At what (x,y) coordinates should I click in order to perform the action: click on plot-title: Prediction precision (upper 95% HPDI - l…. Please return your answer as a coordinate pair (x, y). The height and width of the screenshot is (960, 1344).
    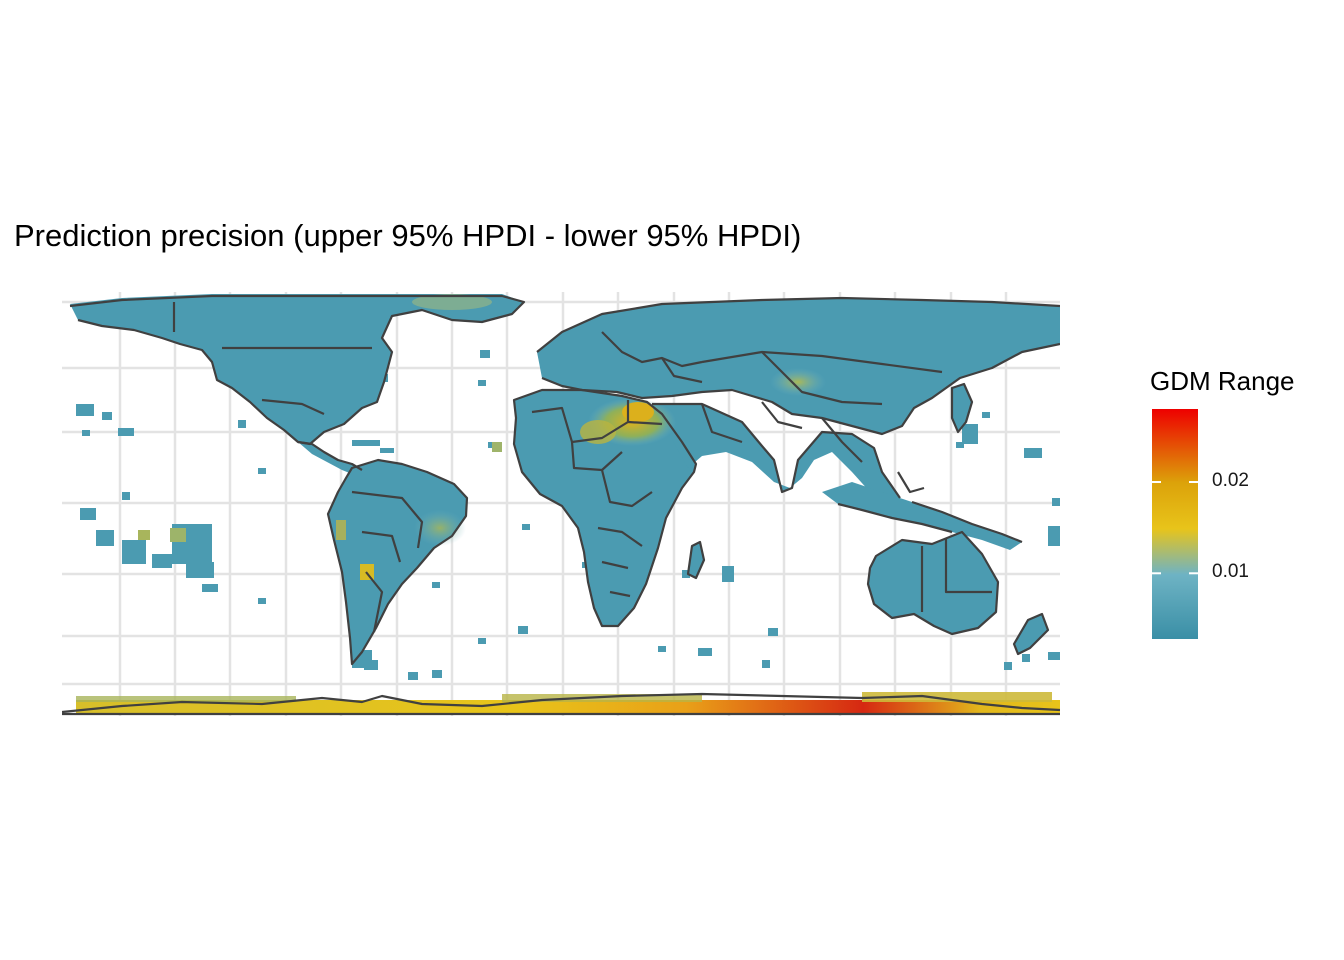
    Looking at the image, I should click on (408, 235).